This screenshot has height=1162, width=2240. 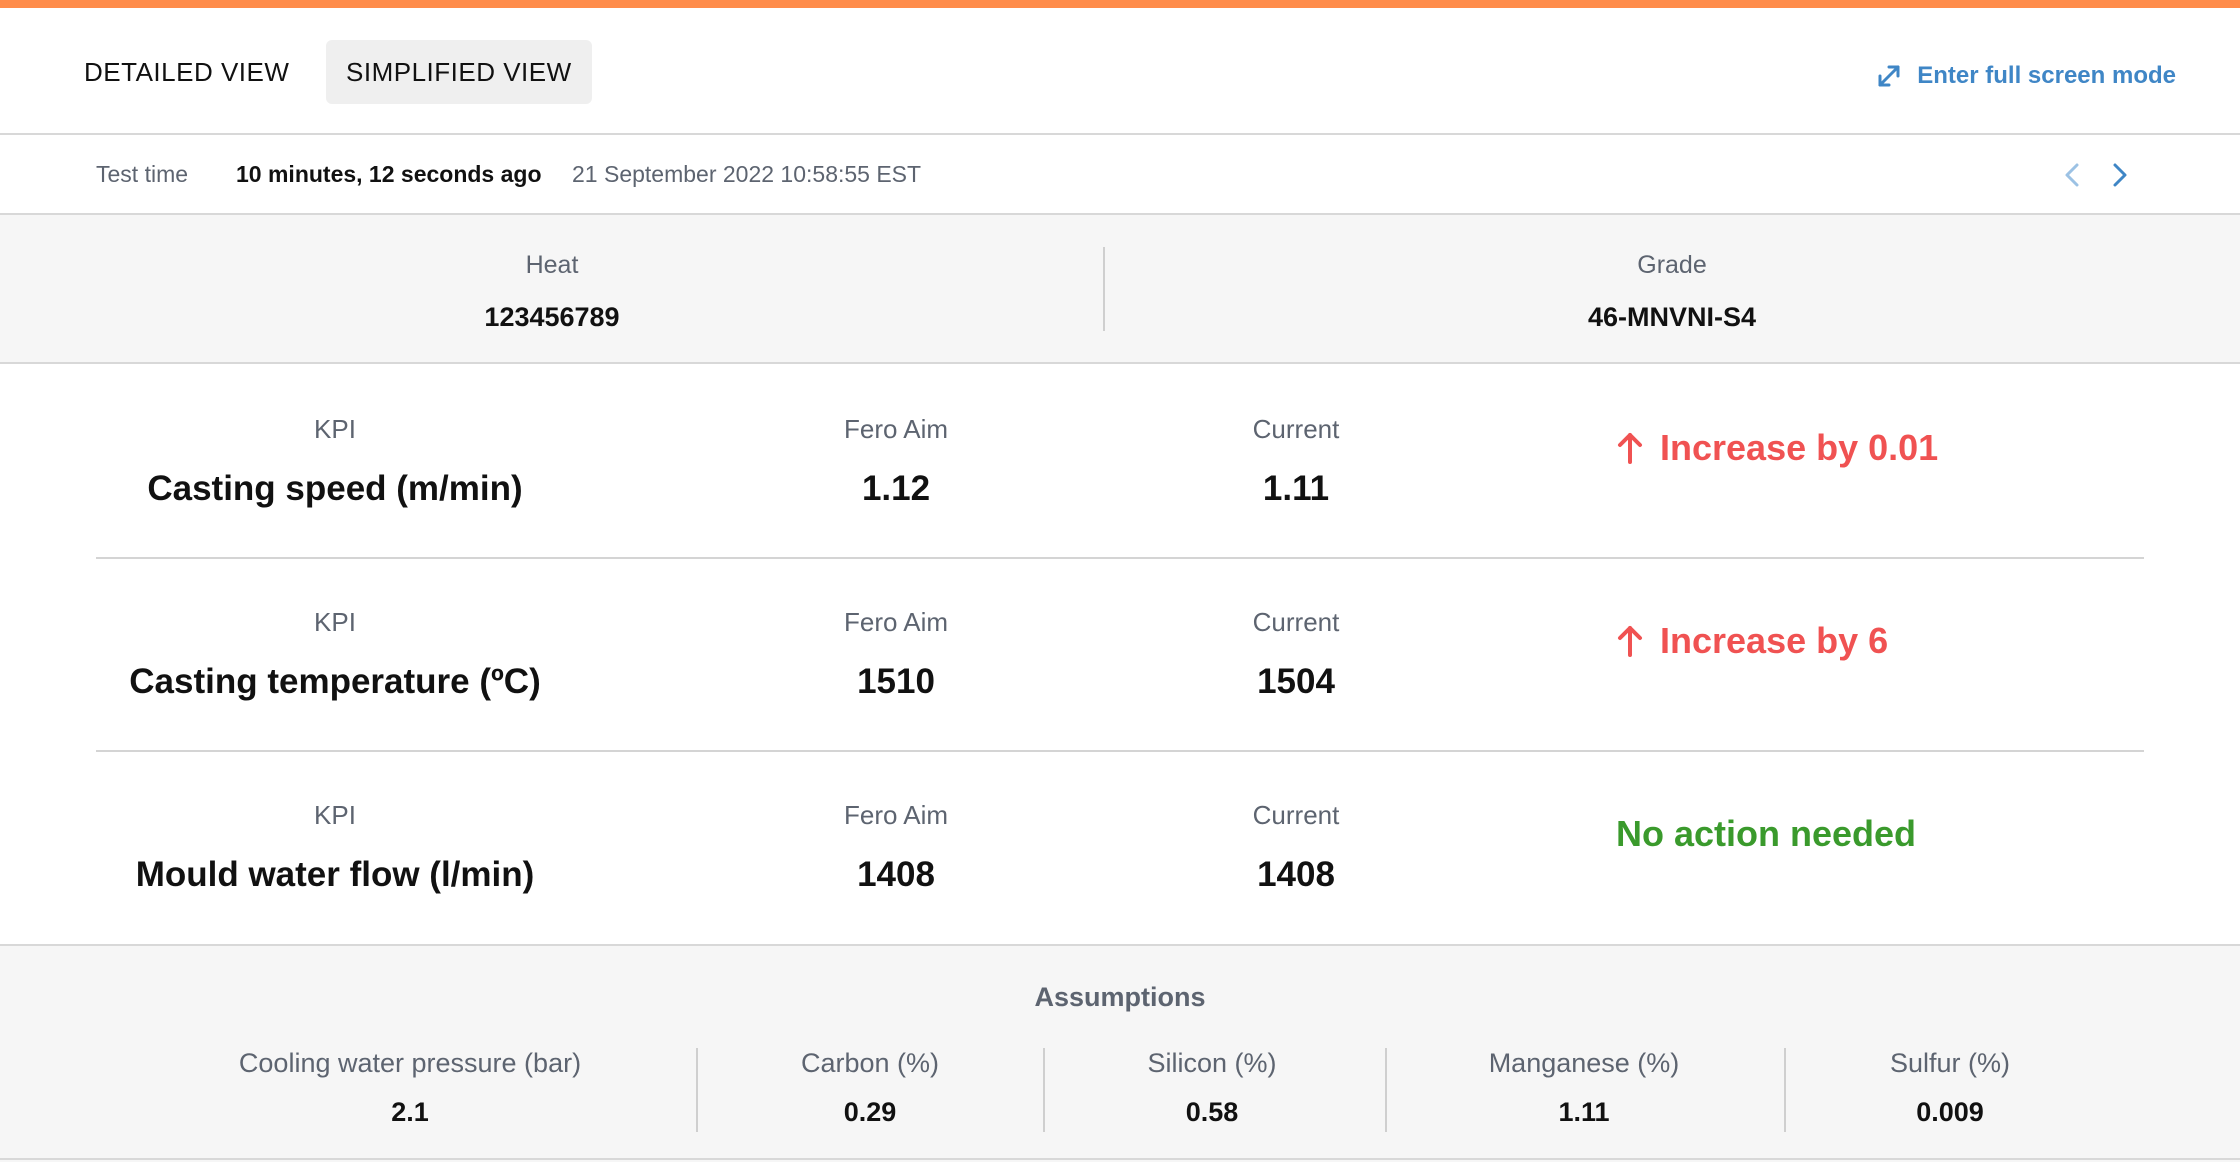 I want to click on chevron-left-icon, so click(x=2072, y=175).